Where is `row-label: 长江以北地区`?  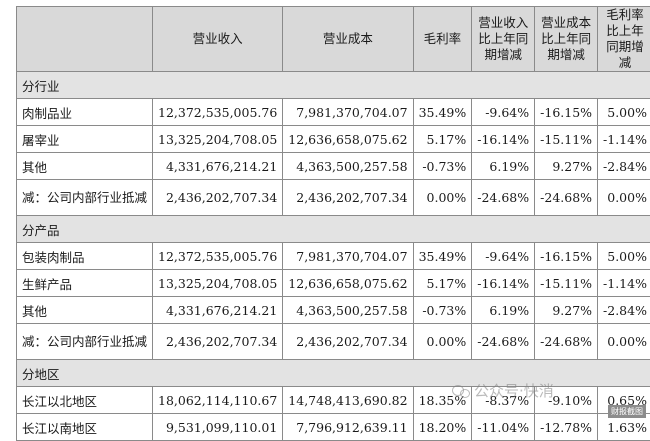 row-label: 长江以北地区 is located at coordinates (85, 400).